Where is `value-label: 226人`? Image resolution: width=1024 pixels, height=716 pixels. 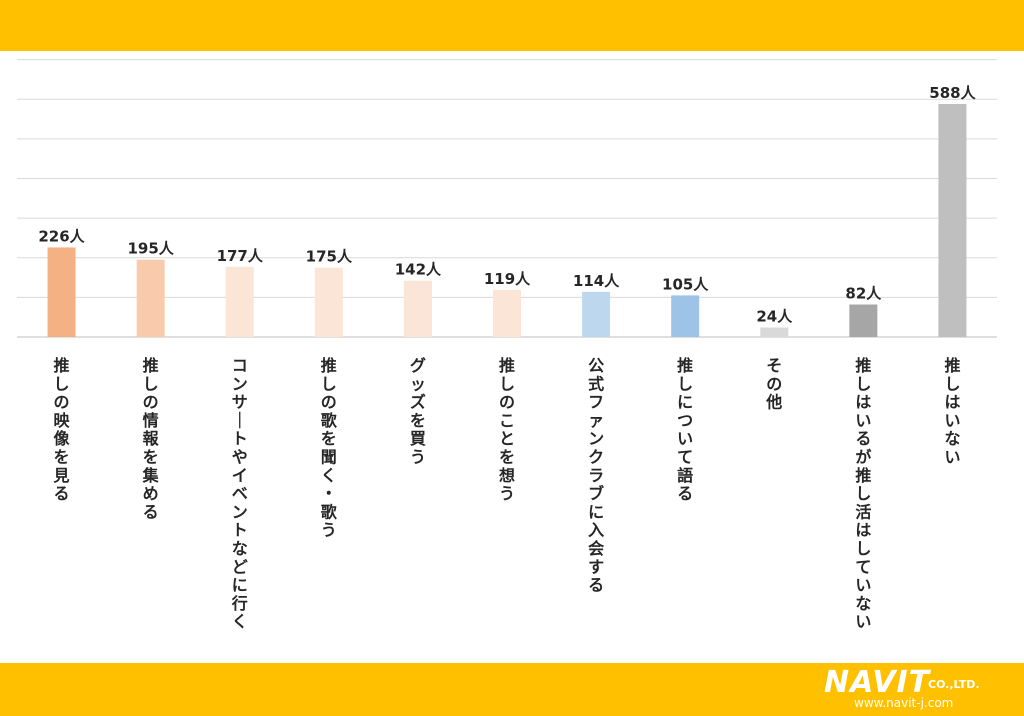
value-label: 226人 is located at coordinates (61, 236).